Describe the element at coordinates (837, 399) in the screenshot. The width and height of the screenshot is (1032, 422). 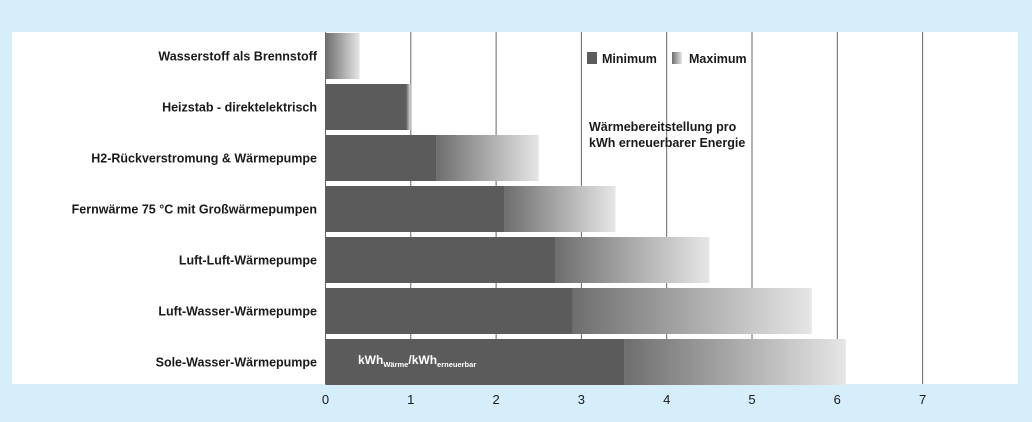
I see `tick-label-6: 6` at that location.